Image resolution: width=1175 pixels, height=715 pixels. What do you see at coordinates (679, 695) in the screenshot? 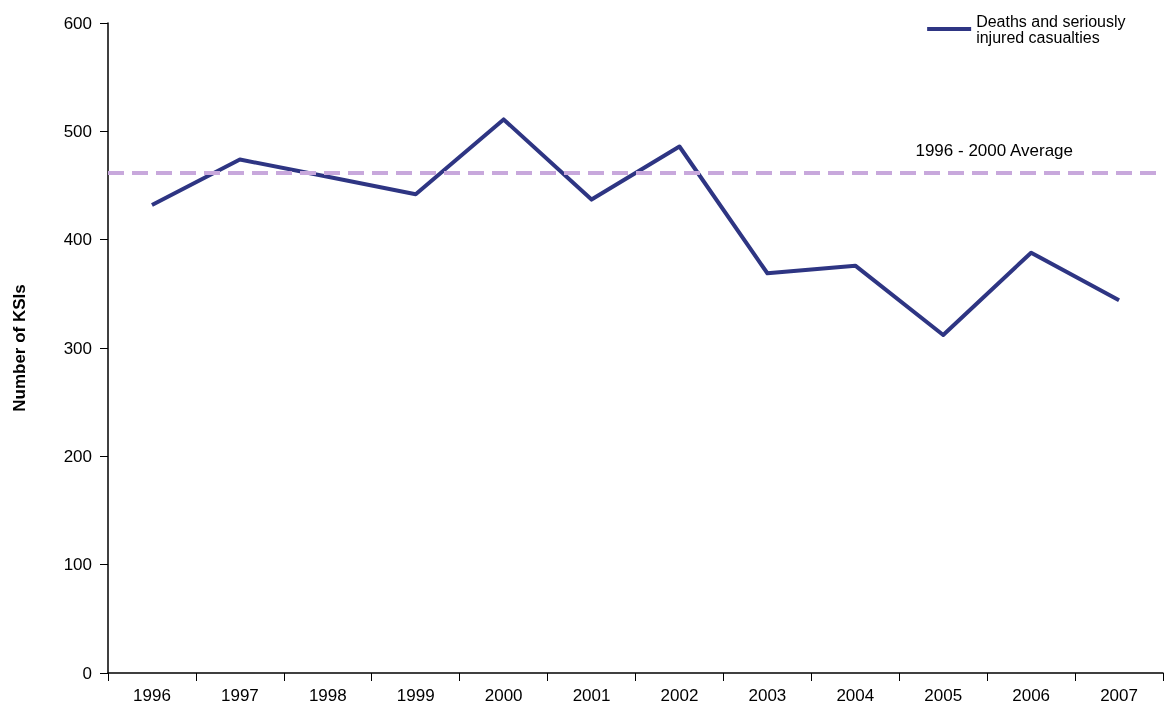
I see `x-tick-label: 2002` at bounding box center [679, 695].